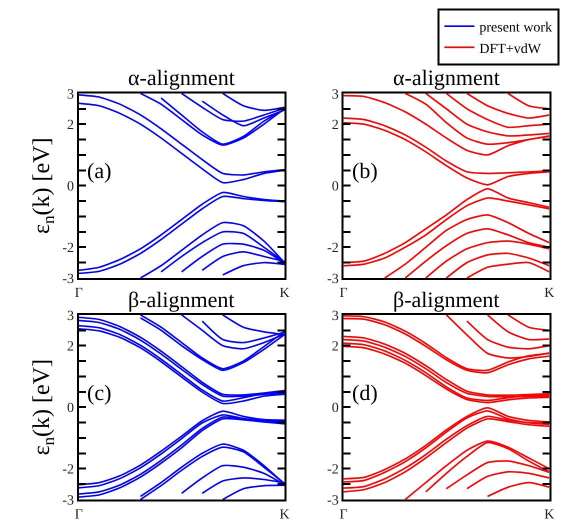  I want to click on annotation: (d), so click(365, 392).